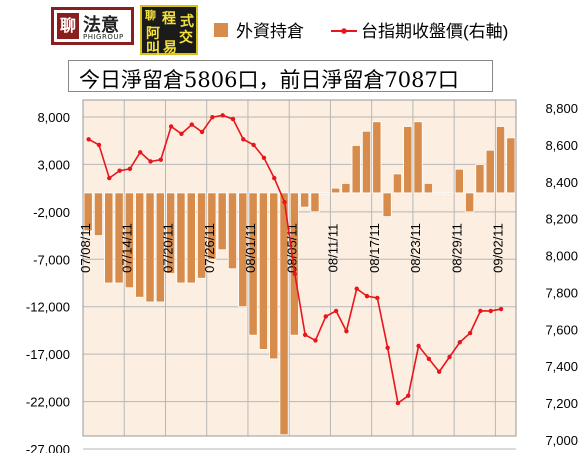 The height and width of the screenshot is (453, 582). What do you see at coordinates (92, 26) in the screenshot?
I see `phigroup-logo: 聊 法意 PHIGROUP` at bounding box center [92, 26].